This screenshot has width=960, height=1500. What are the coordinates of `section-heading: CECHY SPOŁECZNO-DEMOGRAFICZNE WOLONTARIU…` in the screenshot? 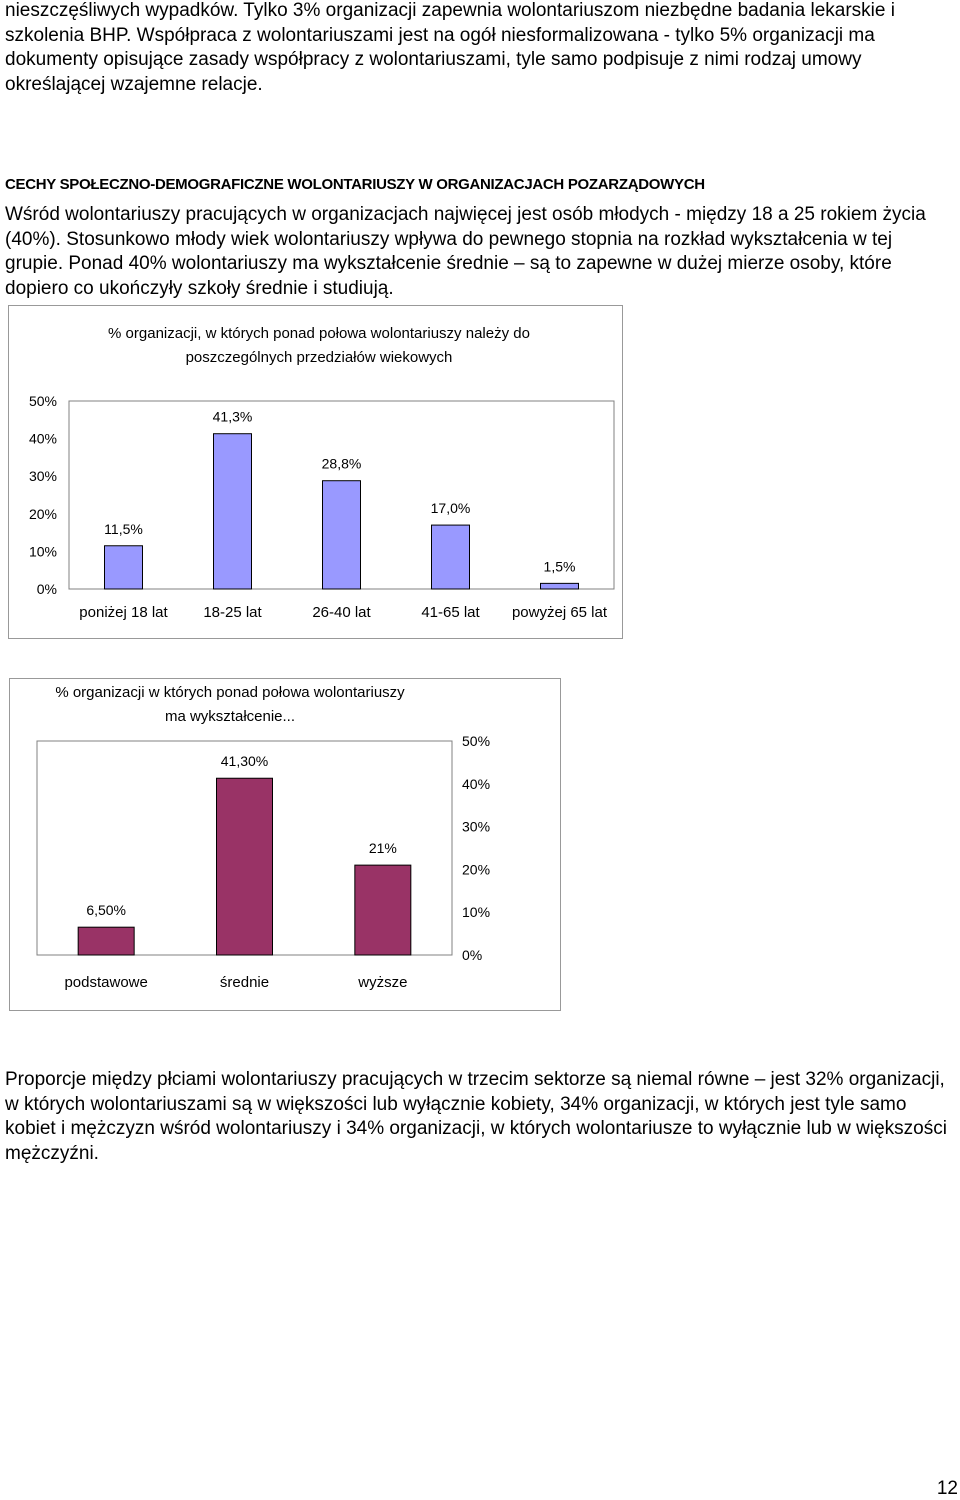 It's located at (355, 184).